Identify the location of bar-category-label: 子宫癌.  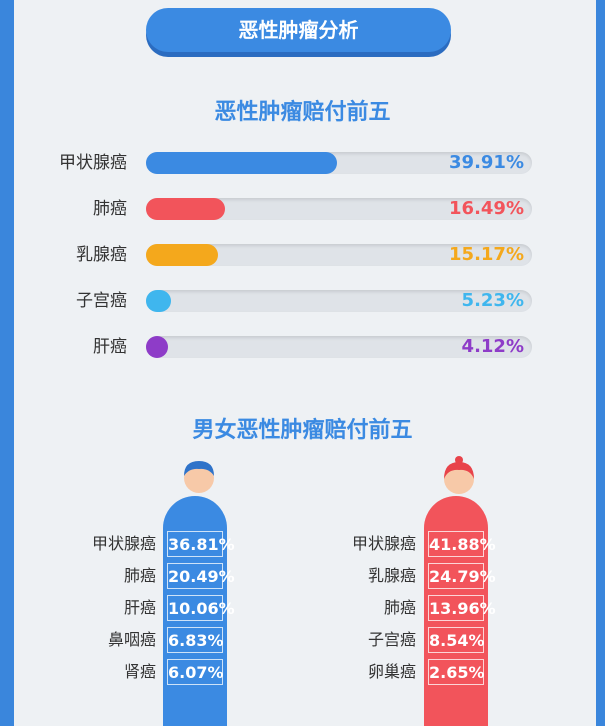
(101, 301).